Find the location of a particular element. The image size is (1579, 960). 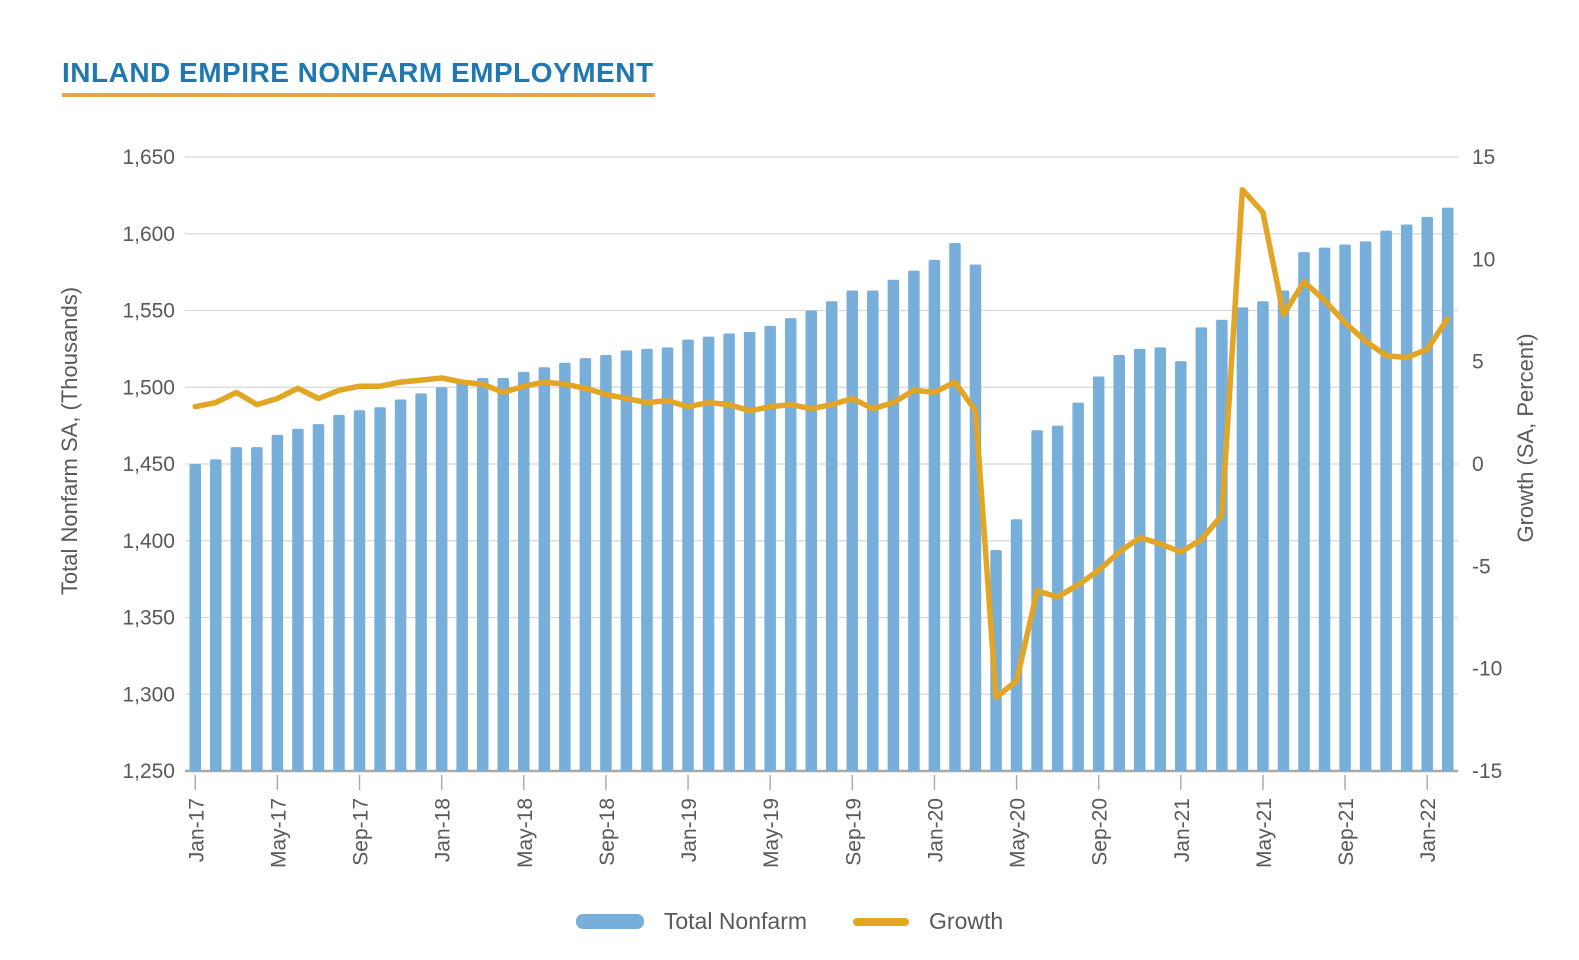

chart-legend: Total Nonfarm Growth is located at coordinates (789, 921).